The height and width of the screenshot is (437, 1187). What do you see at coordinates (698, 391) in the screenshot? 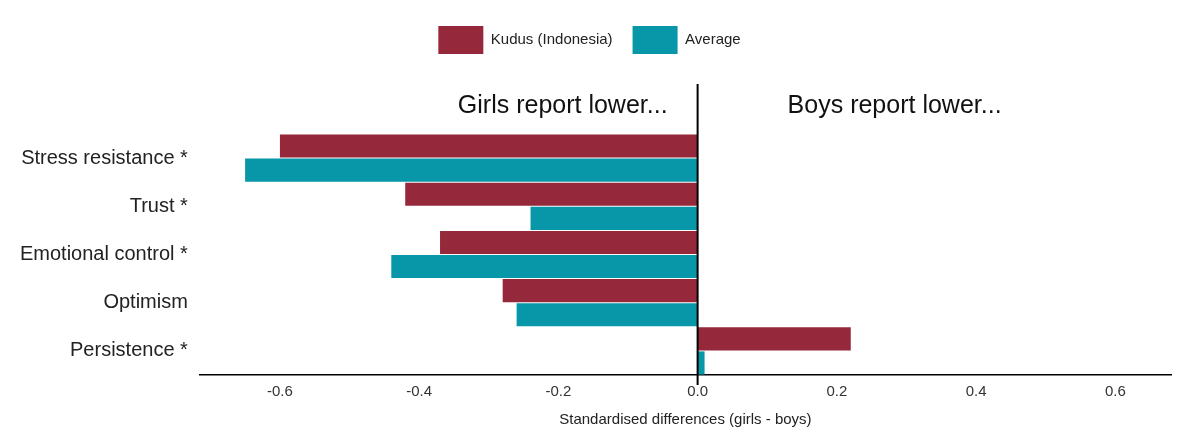
I see `x-tick-label: 0.0` at bounding box center [698, 391].